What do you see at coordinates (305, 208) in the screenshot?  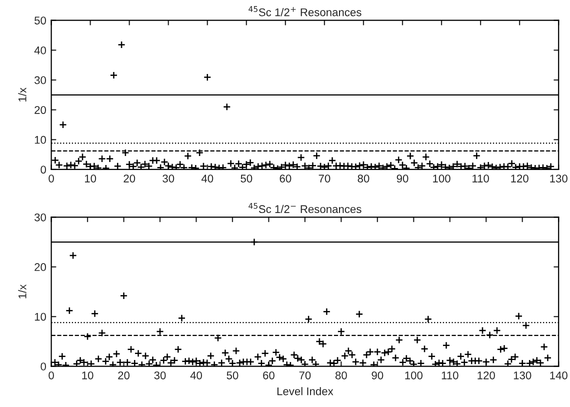 I see `chart-title: $^{45}$Sc 1/2$^{−}$ Resonances` at bounding box center [305, 208].